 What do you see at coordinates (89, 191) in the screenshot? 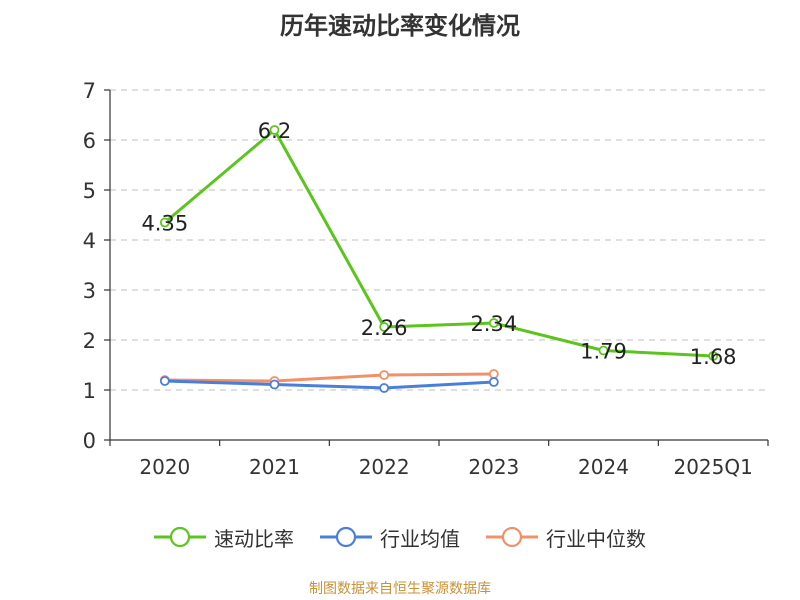
I see `y-tick-label: 5` at bounding box center [89, 191].